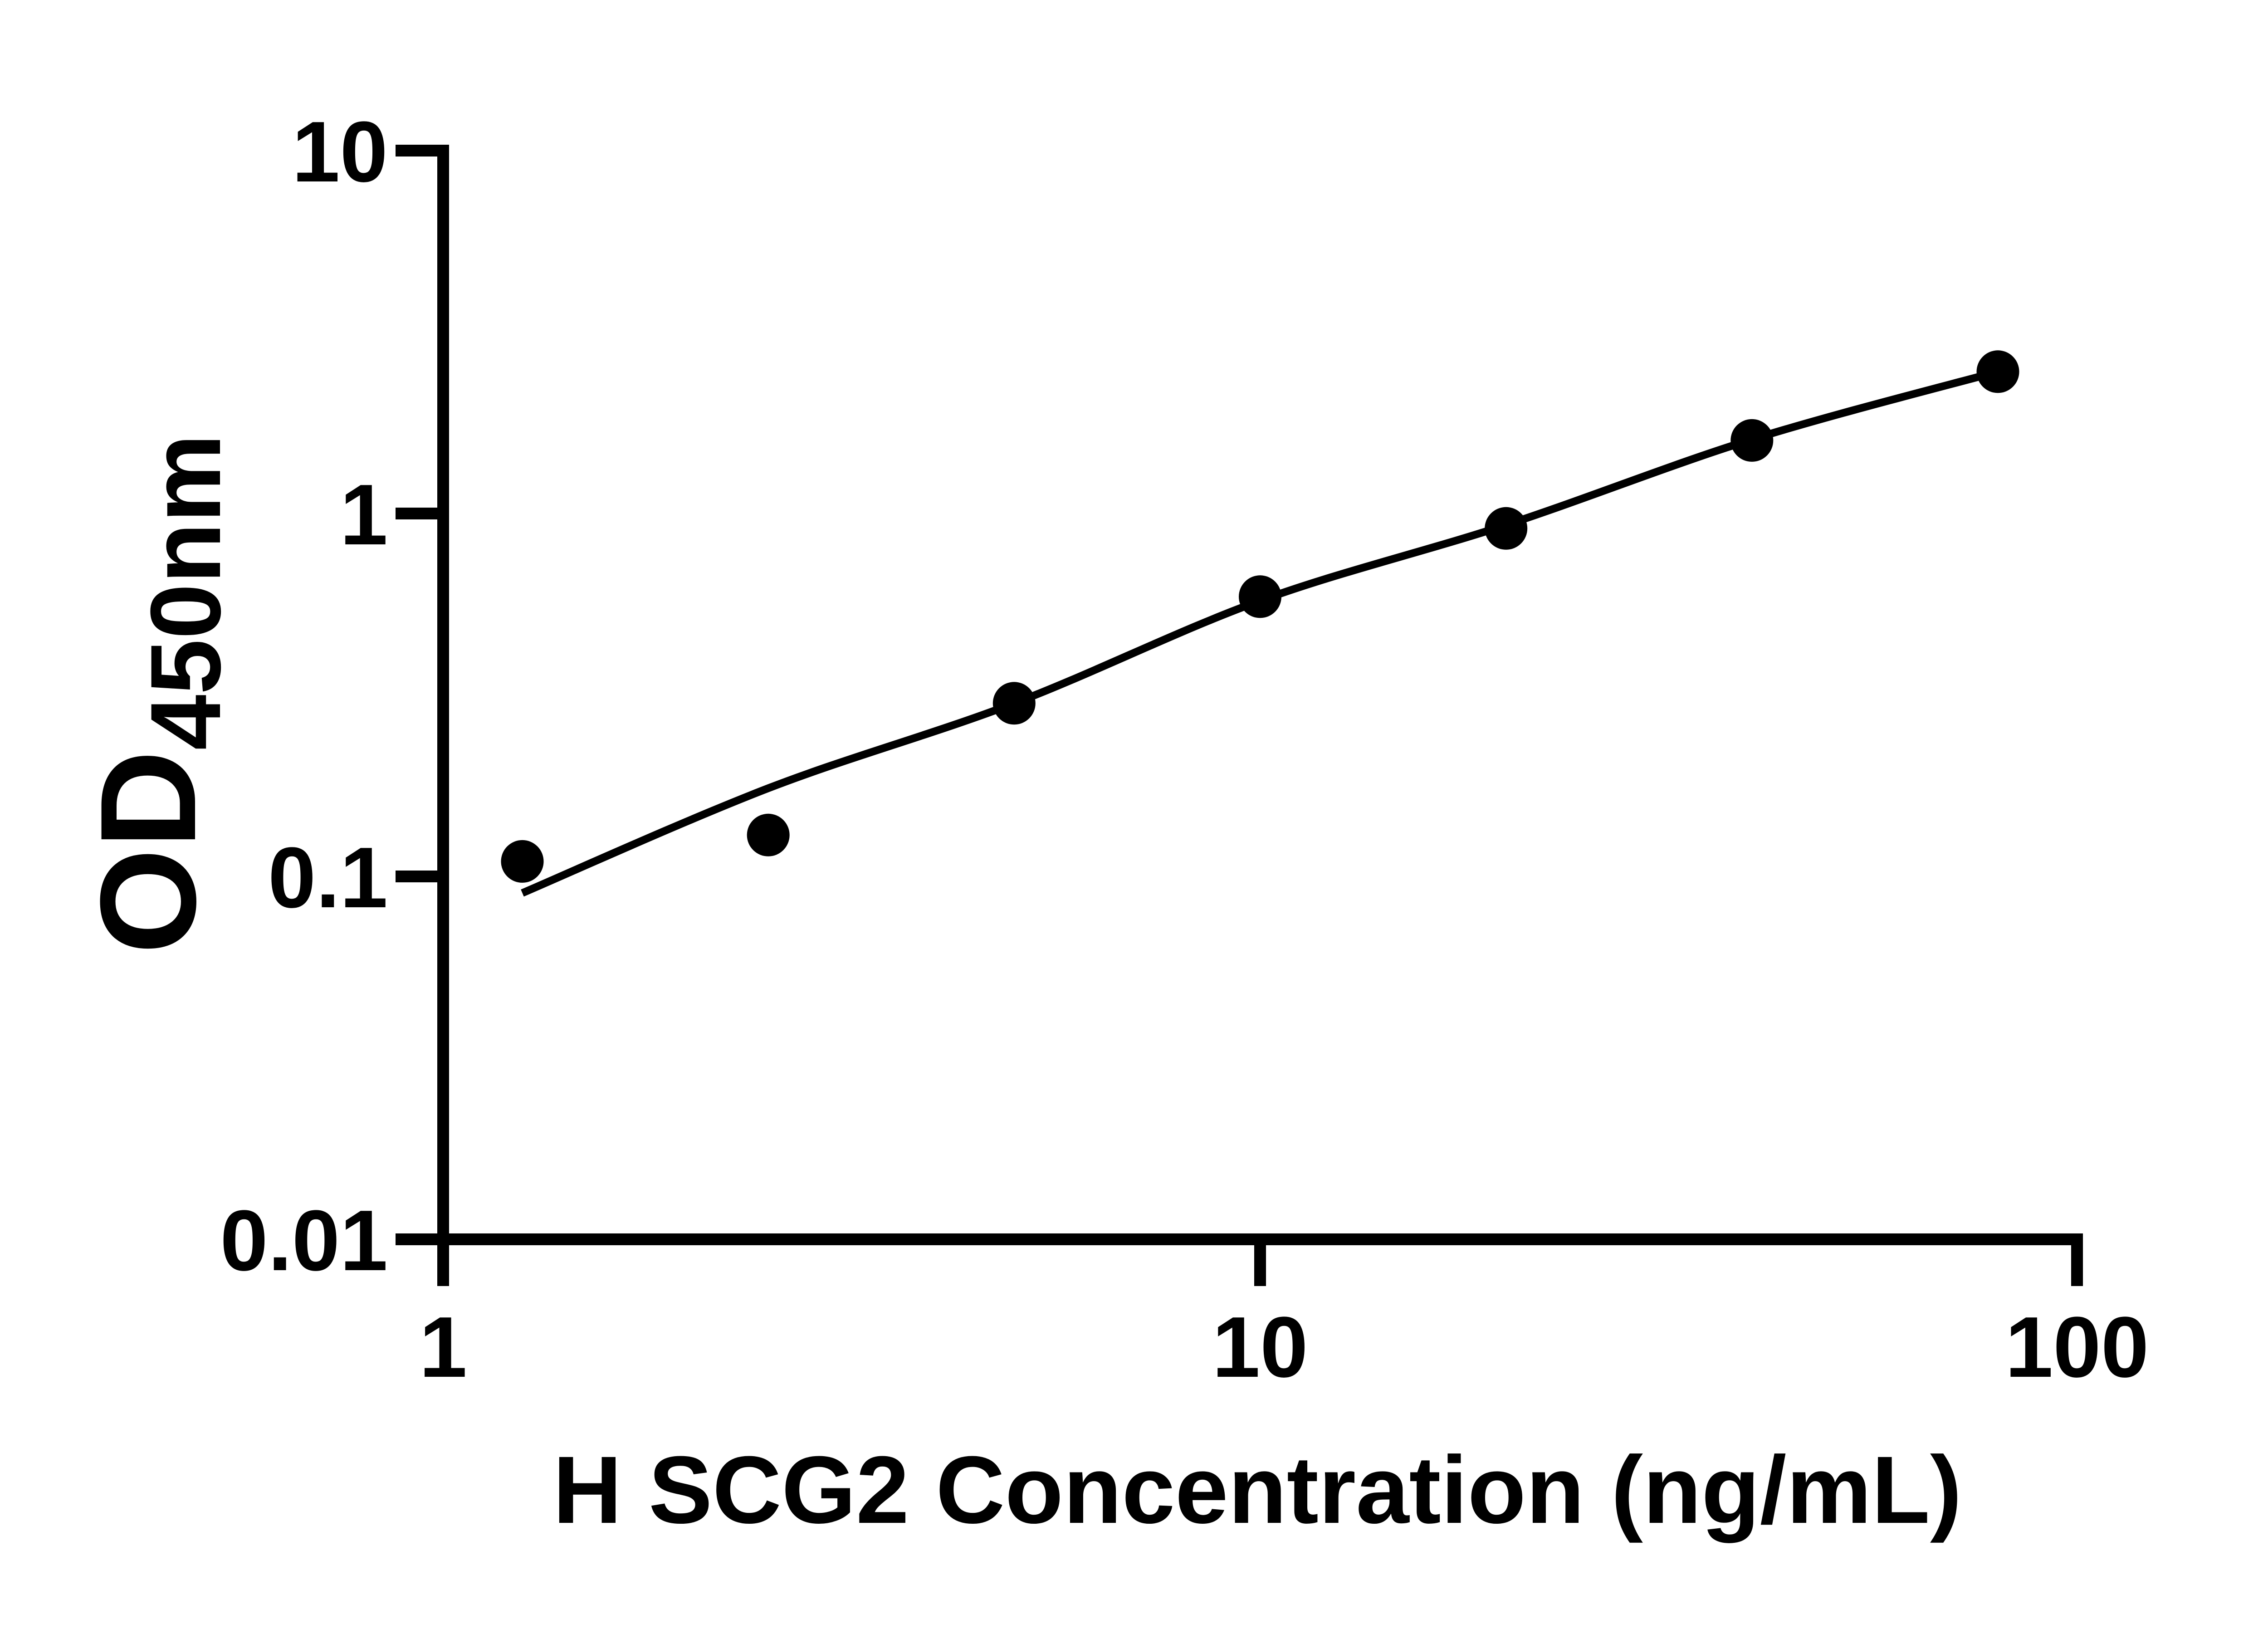 This screenshot has width=2268, height=1629. What do you see at coordinates (1257, 1489) in the screenshot?
I see `x-axis-title: H SCG2 Concentration (ng/mL)` at bounding box center [1257, 1489].